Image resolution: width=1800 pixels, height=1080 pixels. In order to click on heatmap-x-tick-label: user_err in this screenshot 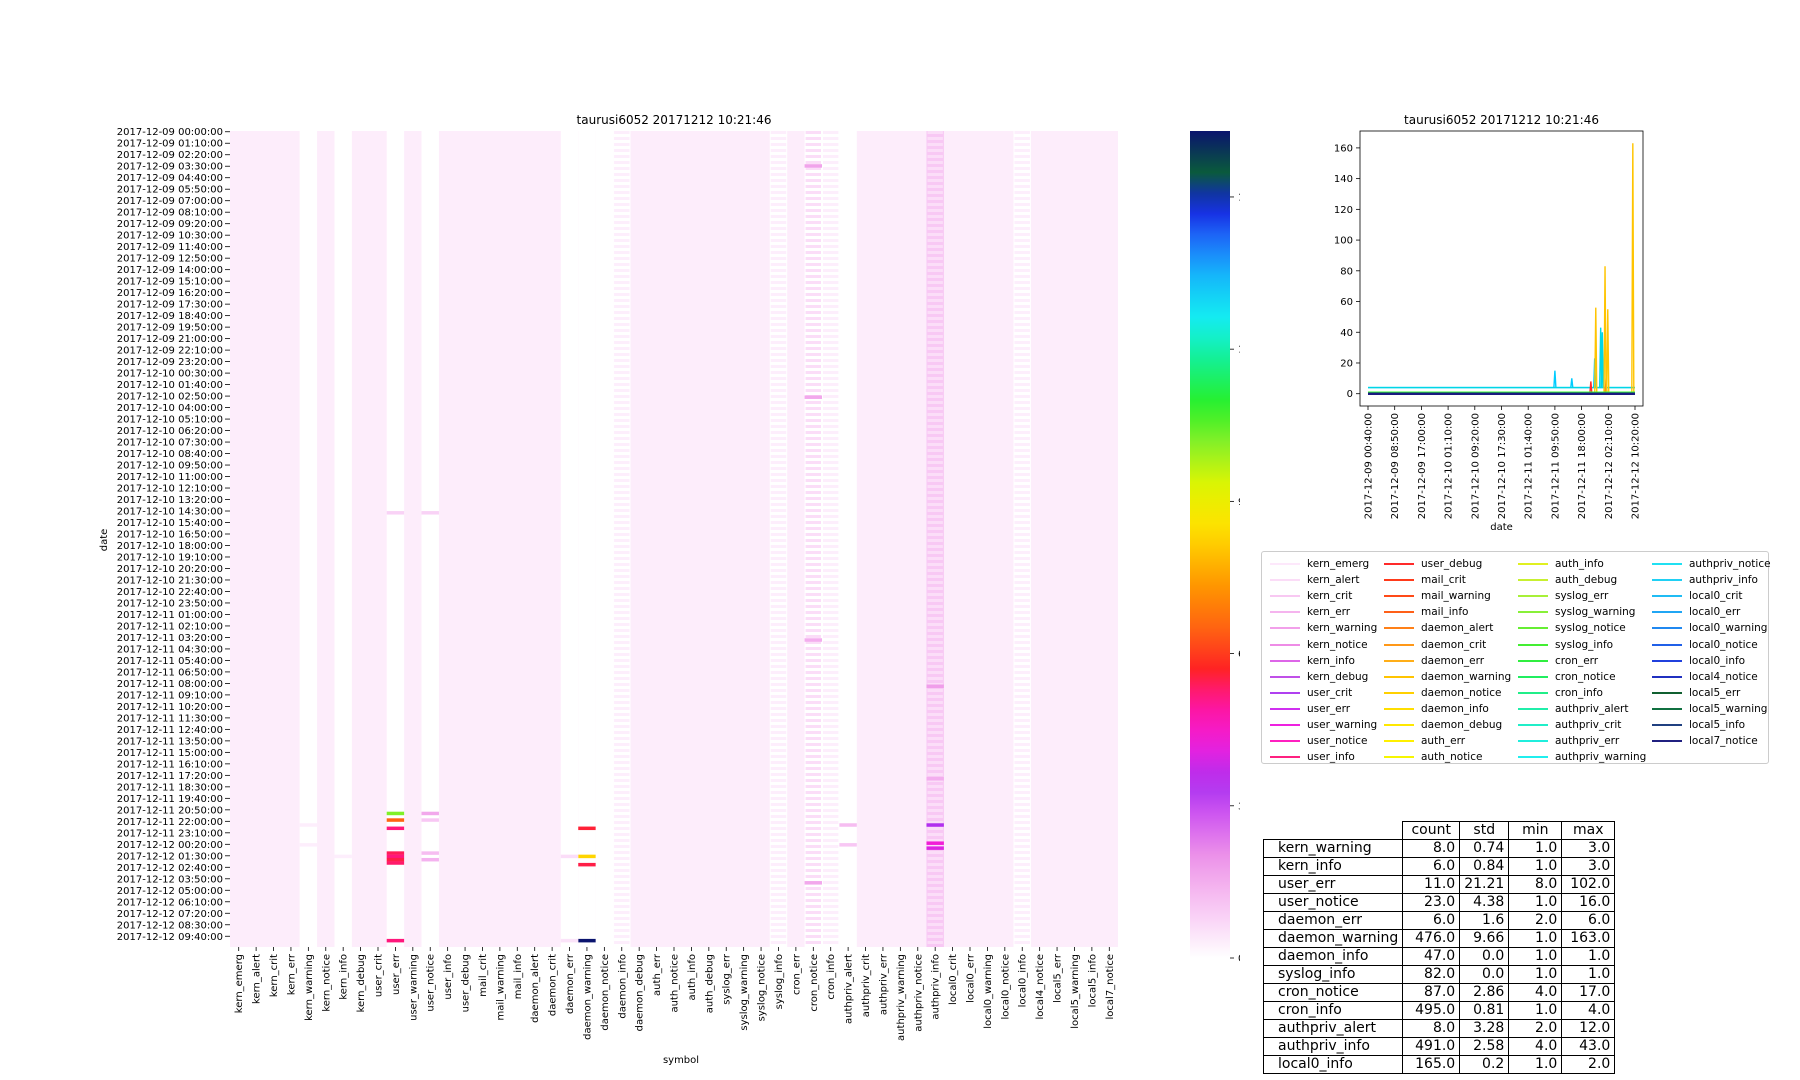, I will do `click(396, 974)`.